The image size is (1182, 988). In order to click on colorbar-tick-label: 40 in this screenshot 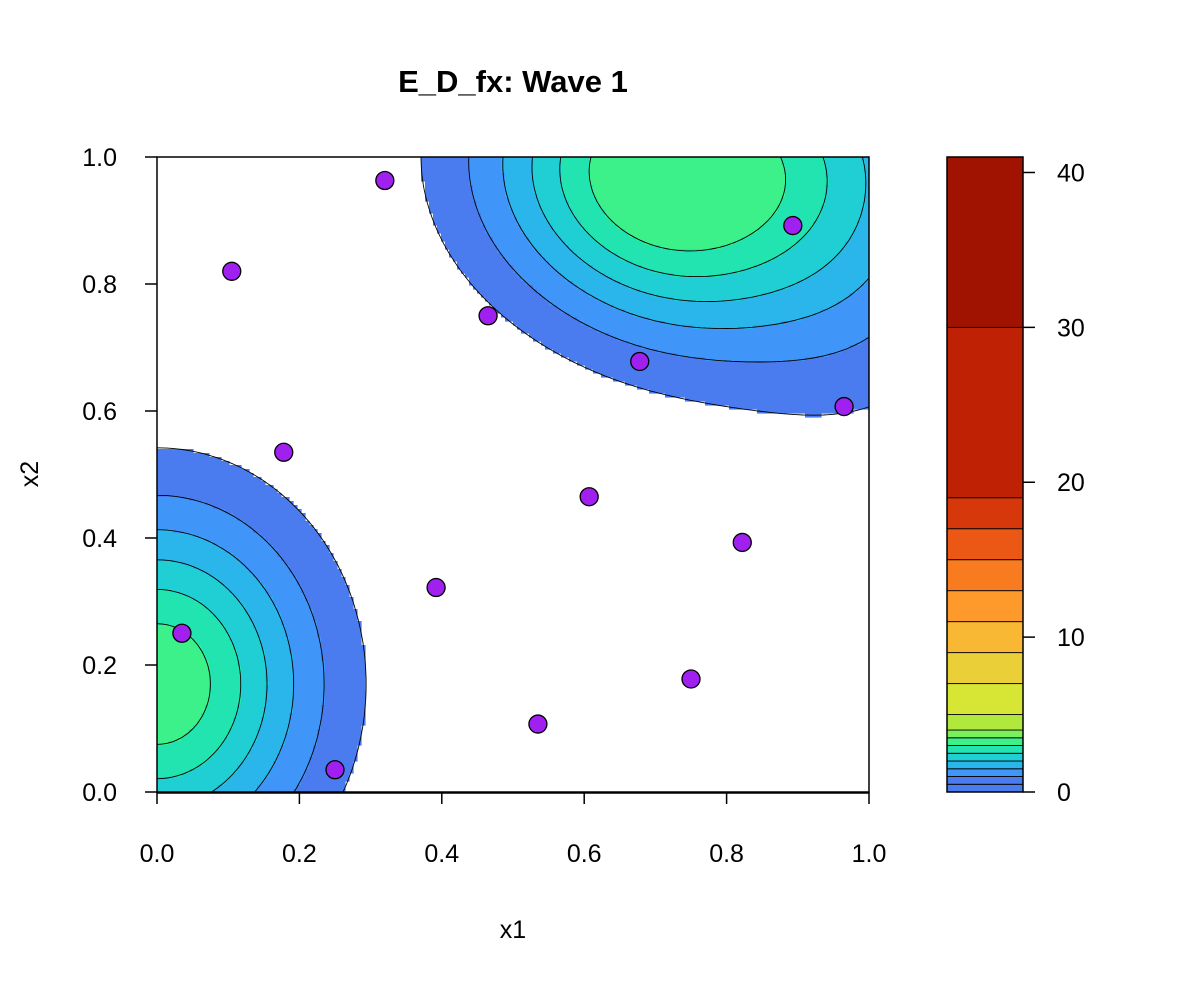, I will do `click(1071, 173)`.